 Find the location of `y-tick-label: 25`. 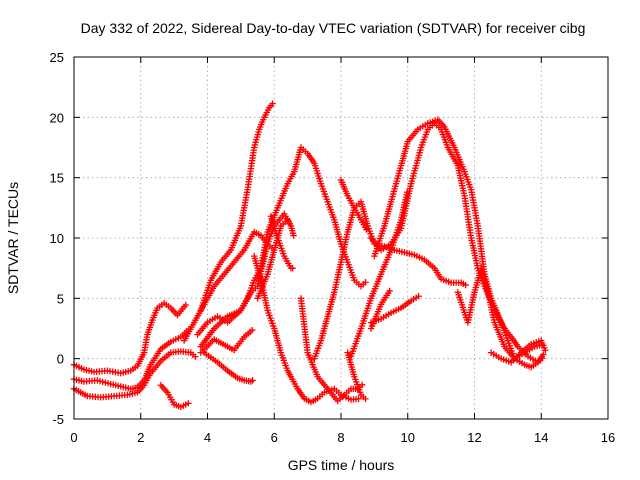

y-tick-label: 25 is located at coordinates (57, 57).